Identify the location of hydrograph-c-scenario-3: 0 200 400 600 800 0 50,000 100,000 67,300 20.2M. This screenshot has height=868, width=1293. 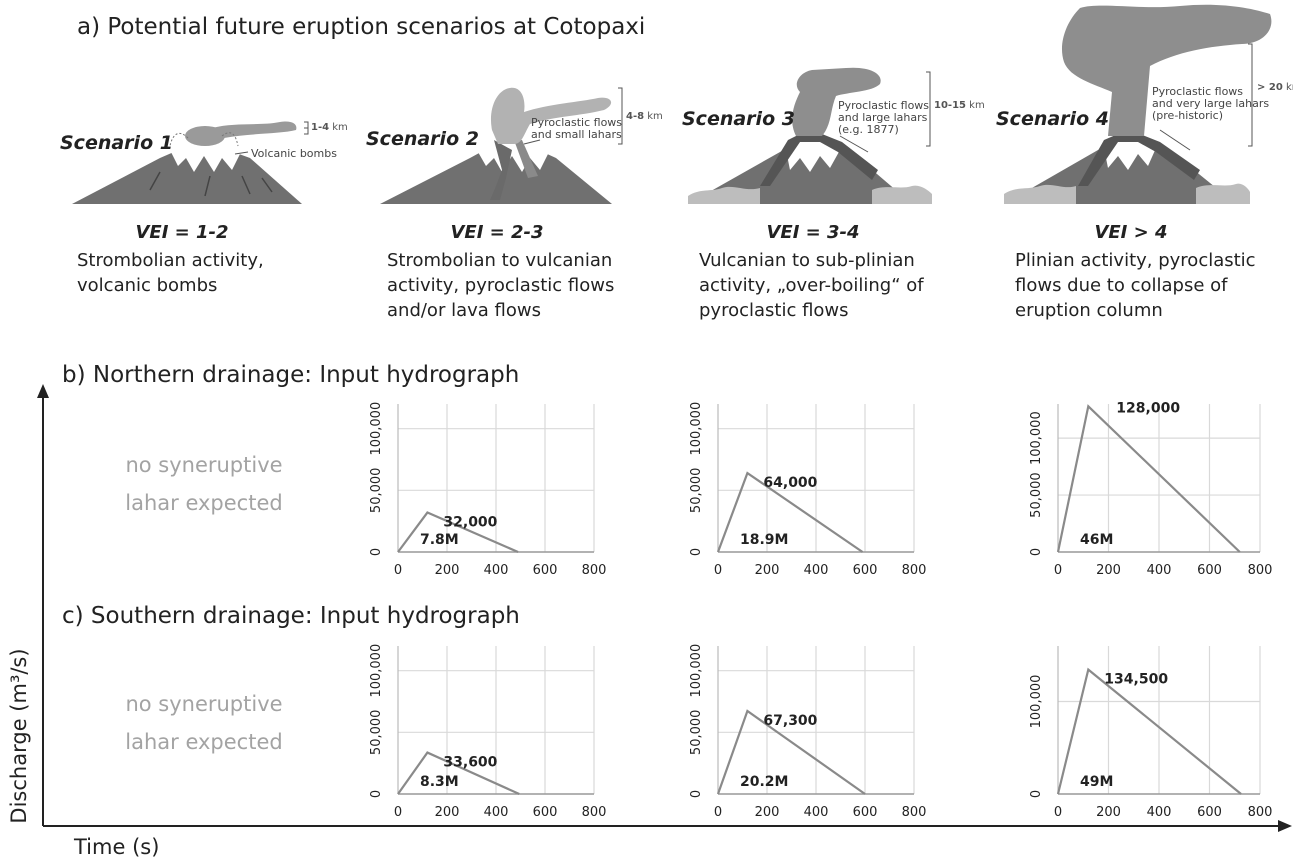
(808, 732).